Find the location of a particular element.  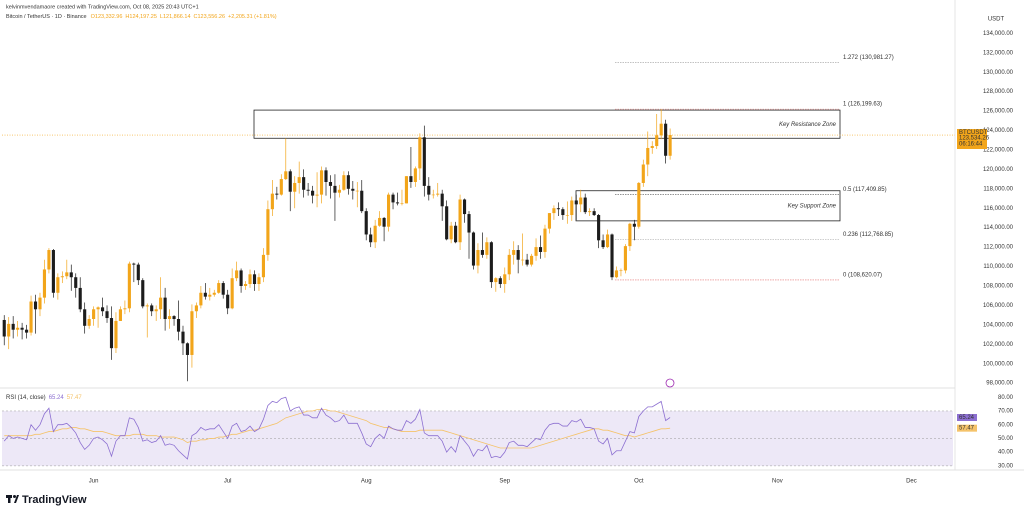

y-tick-label: 128,000.00 is located at coordinates (998, 92).